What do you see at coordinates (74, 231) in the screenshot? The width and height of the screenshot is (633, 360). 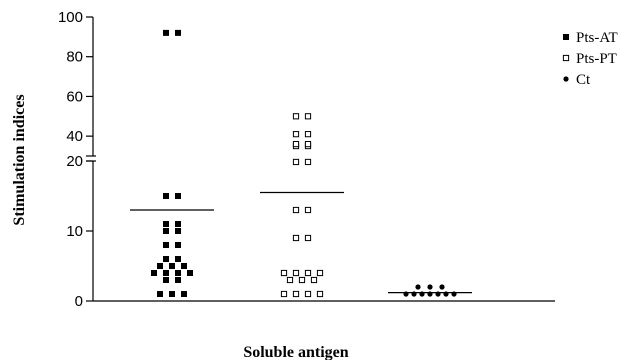 I see `y-tick-label: 10` at bounding box center [74, 231].